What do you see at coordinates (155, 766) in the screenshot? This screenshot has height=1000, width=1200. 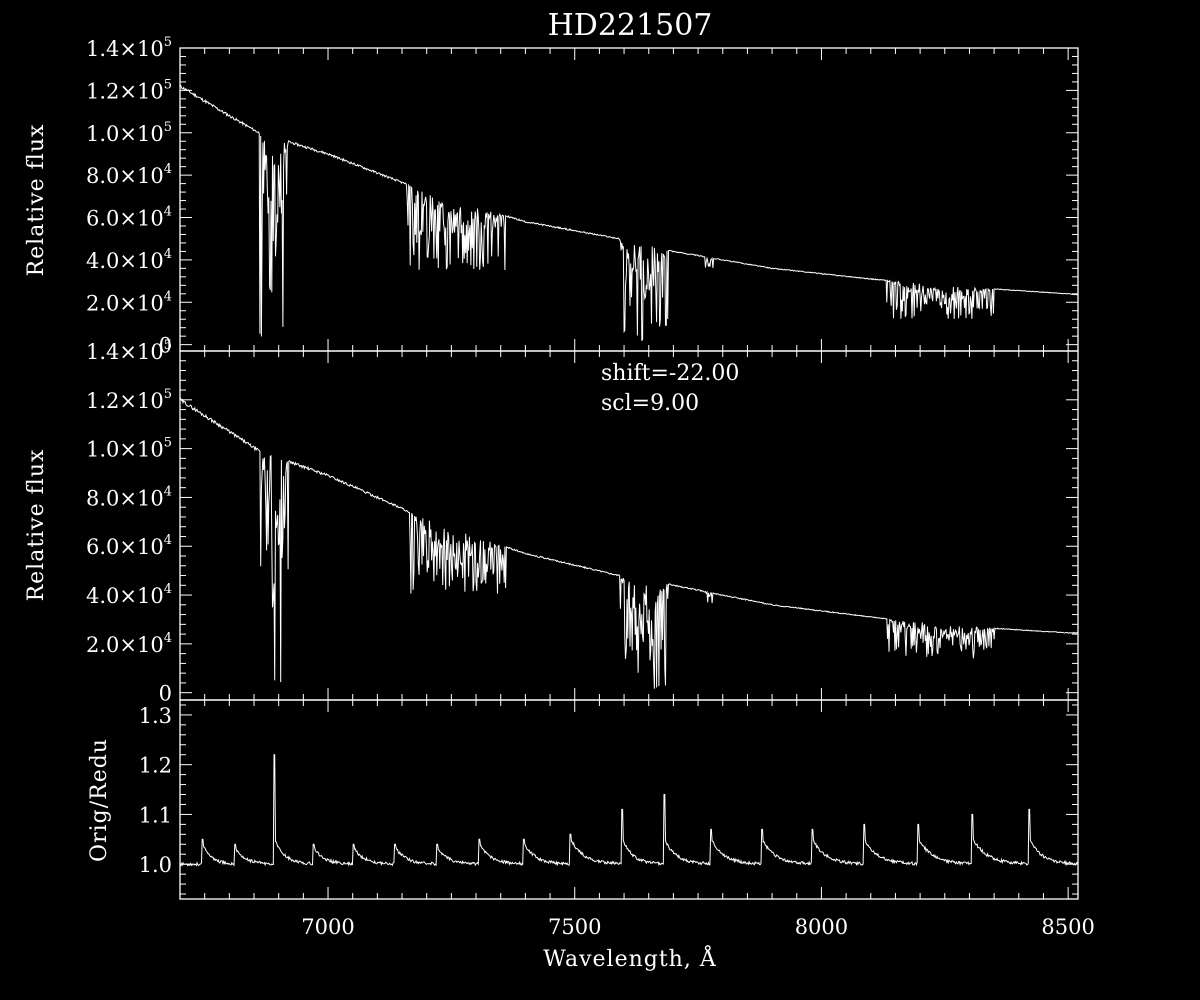 I see `y-tick-label: 1.2` at bounding box center [155, 766].